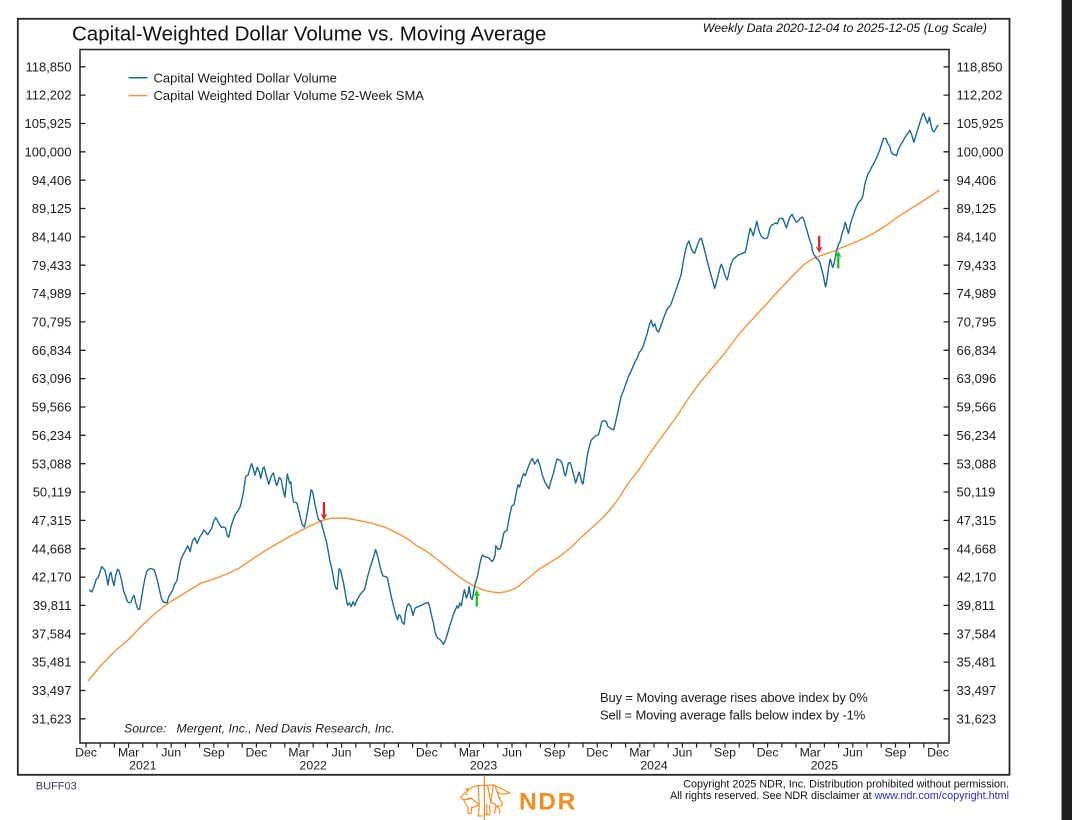 Image resolution: width=1072 pixels, height=820 pixels. Describe the element at coordinates (286, 728) in the screenshot. I see `svg-text:Mergent, Inc., Ned Davis Resea: Mergent, Inc., Ned Davis Research, Inc.` at that location.